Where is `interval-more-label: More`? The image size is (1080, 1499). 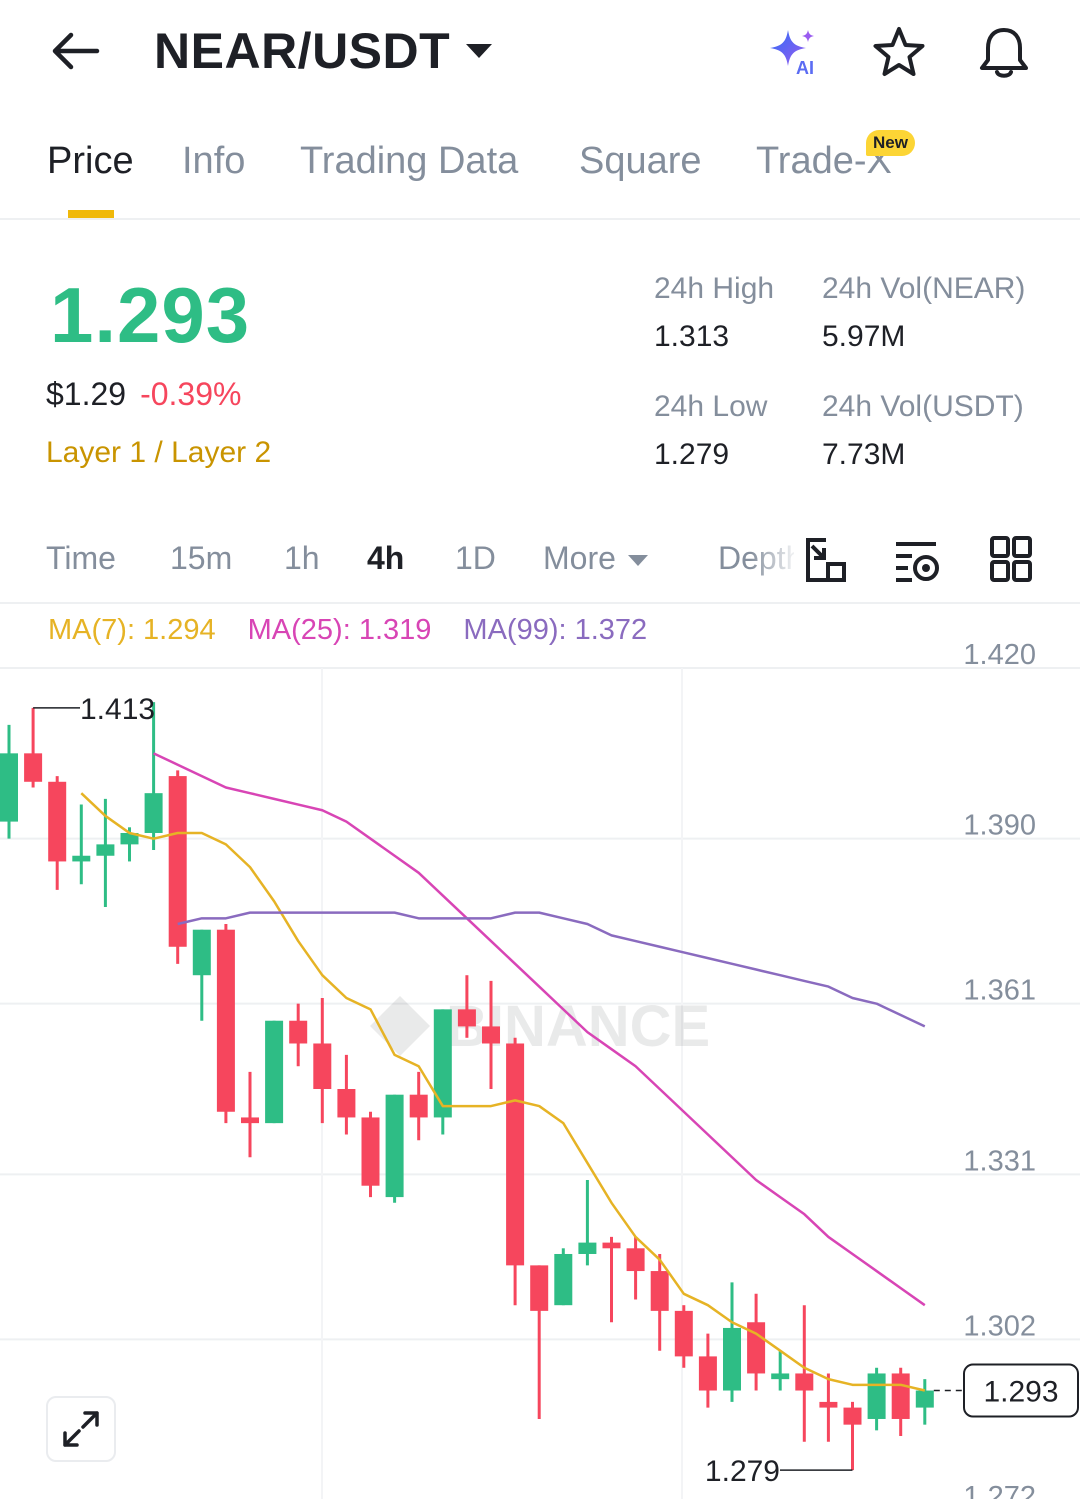 interval-more-label: More is located at coordinates (579, 558).